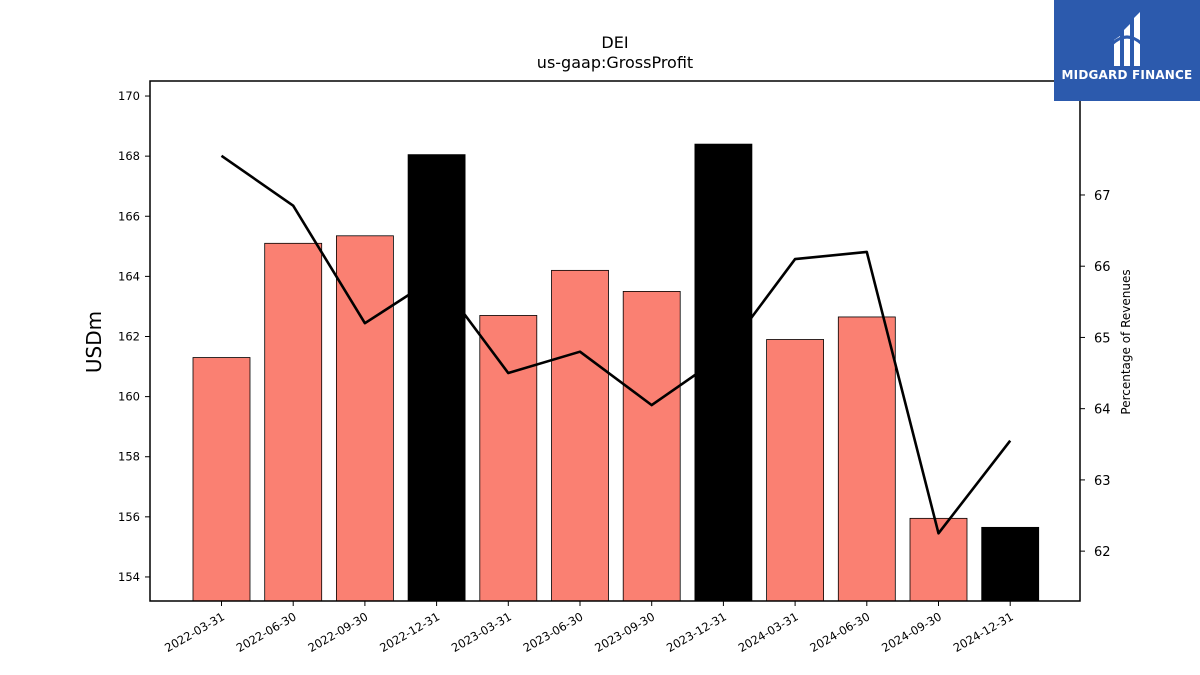 This screenshot has width=1200, height=675. Describe the element at coordinates (768, 632) in the screenshot. I see `x-tick-label: 2024-03-31` at that location.